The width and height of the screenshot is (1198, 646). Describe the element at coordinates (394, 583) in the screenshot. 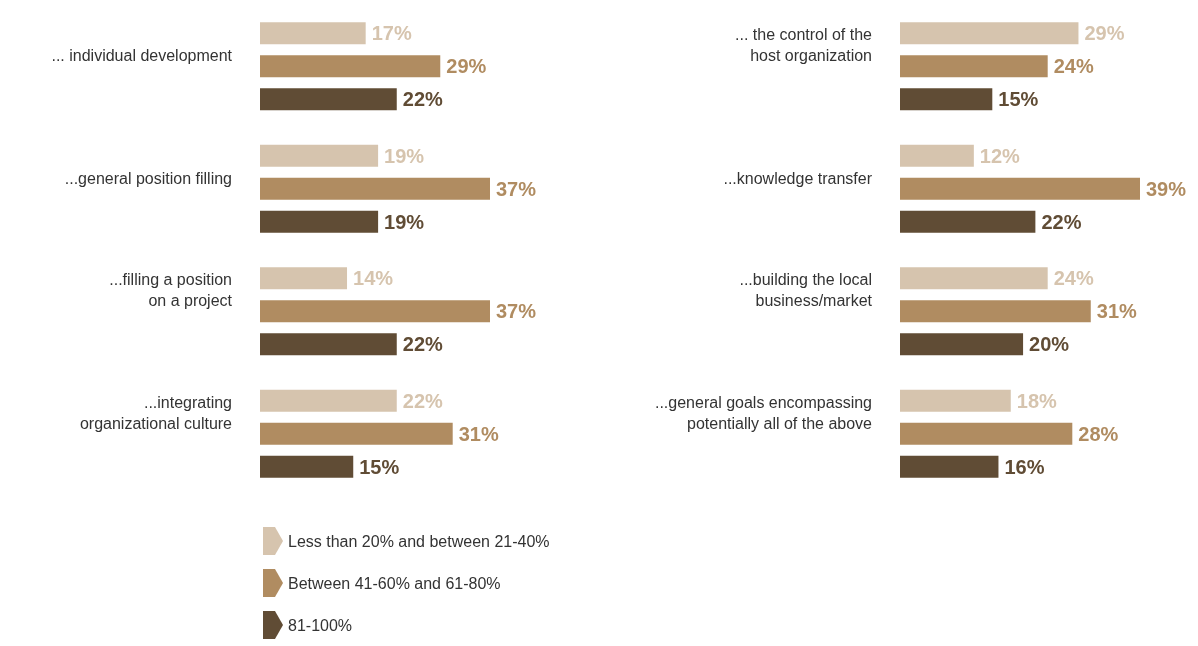

I see `legend-label: Between 41-60% and 61-80%` at that location.